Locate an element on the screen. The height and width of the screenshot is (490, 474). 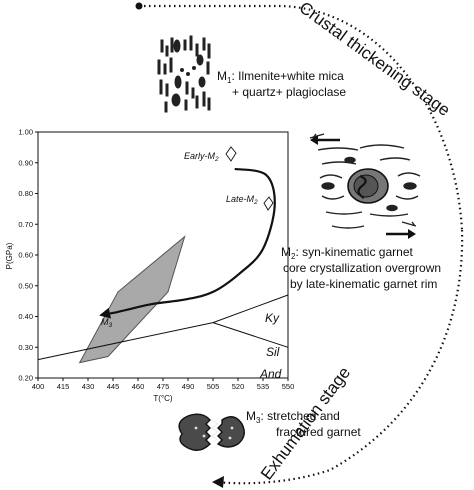
x-tick-label: 460 is located at coordinates (138, 386).